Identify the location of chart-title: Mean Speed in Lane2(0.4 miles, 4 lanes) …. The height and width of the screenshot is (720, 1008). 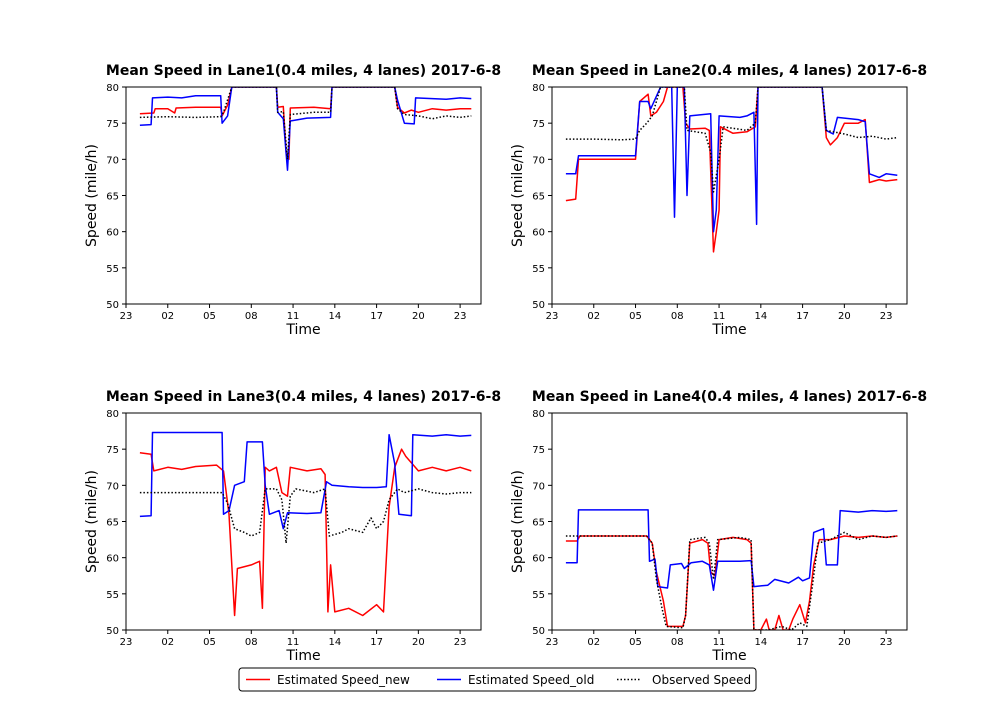
(729, 71).